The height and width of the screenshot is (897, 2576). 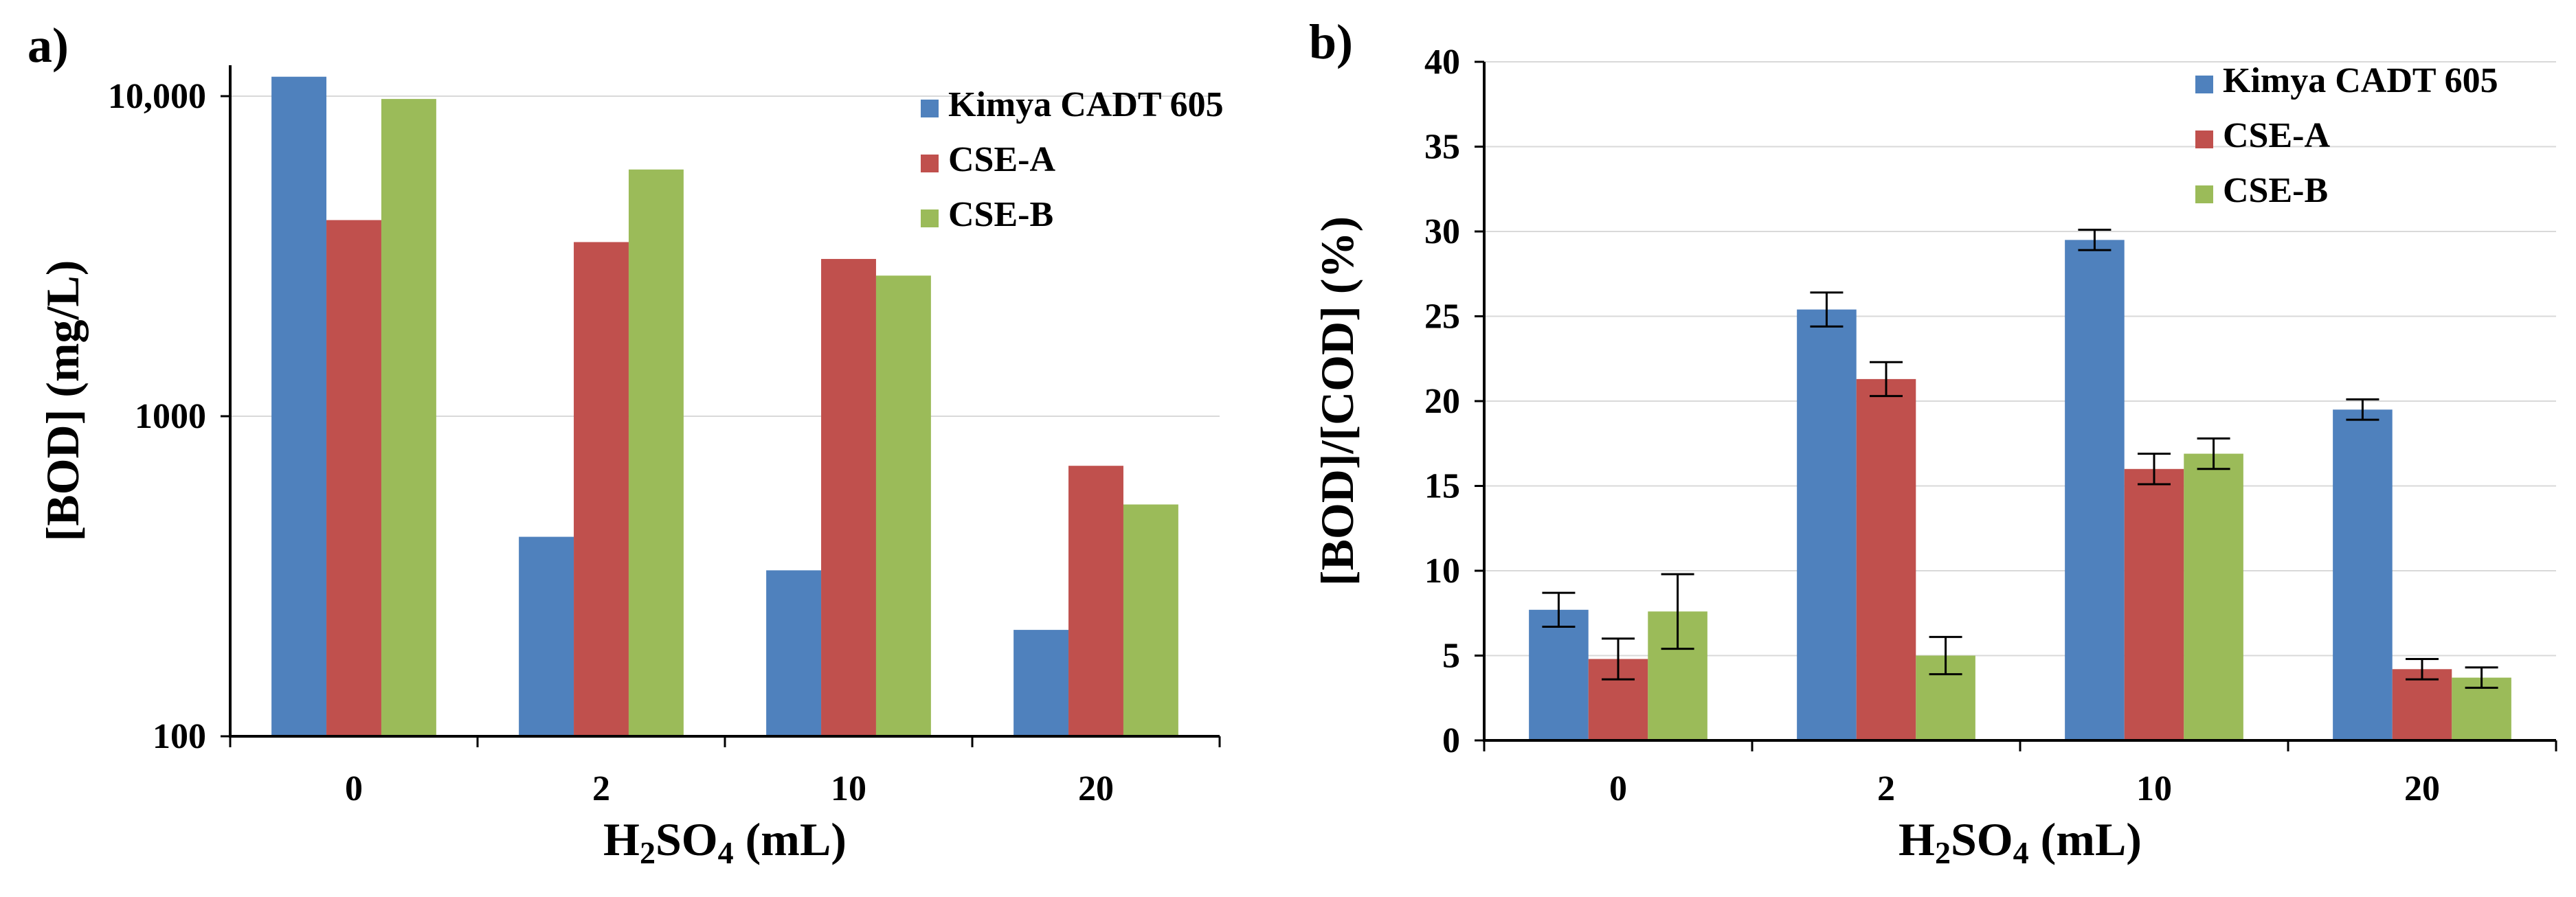 I want to click on y-tick-label: 5, so click(x=1451, y=656).